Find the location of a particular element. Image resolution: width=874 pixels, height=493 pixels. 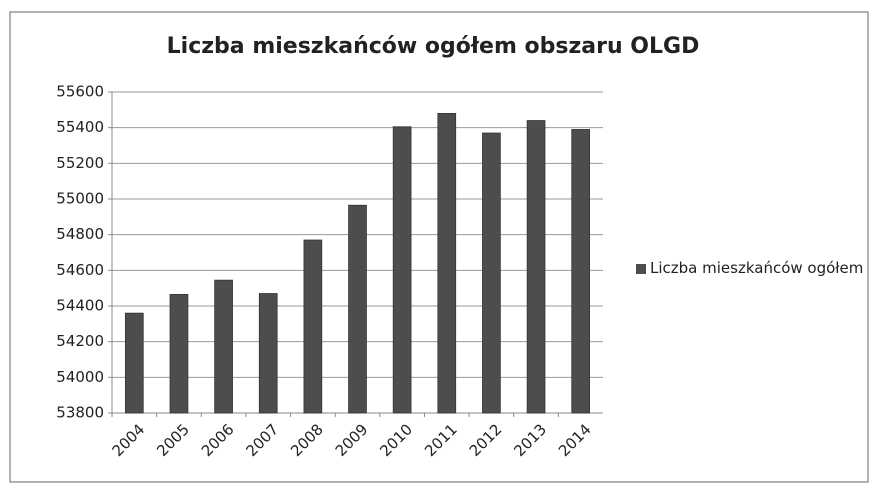

x-tick-label: 2006 is located at coordinates (218, 440).